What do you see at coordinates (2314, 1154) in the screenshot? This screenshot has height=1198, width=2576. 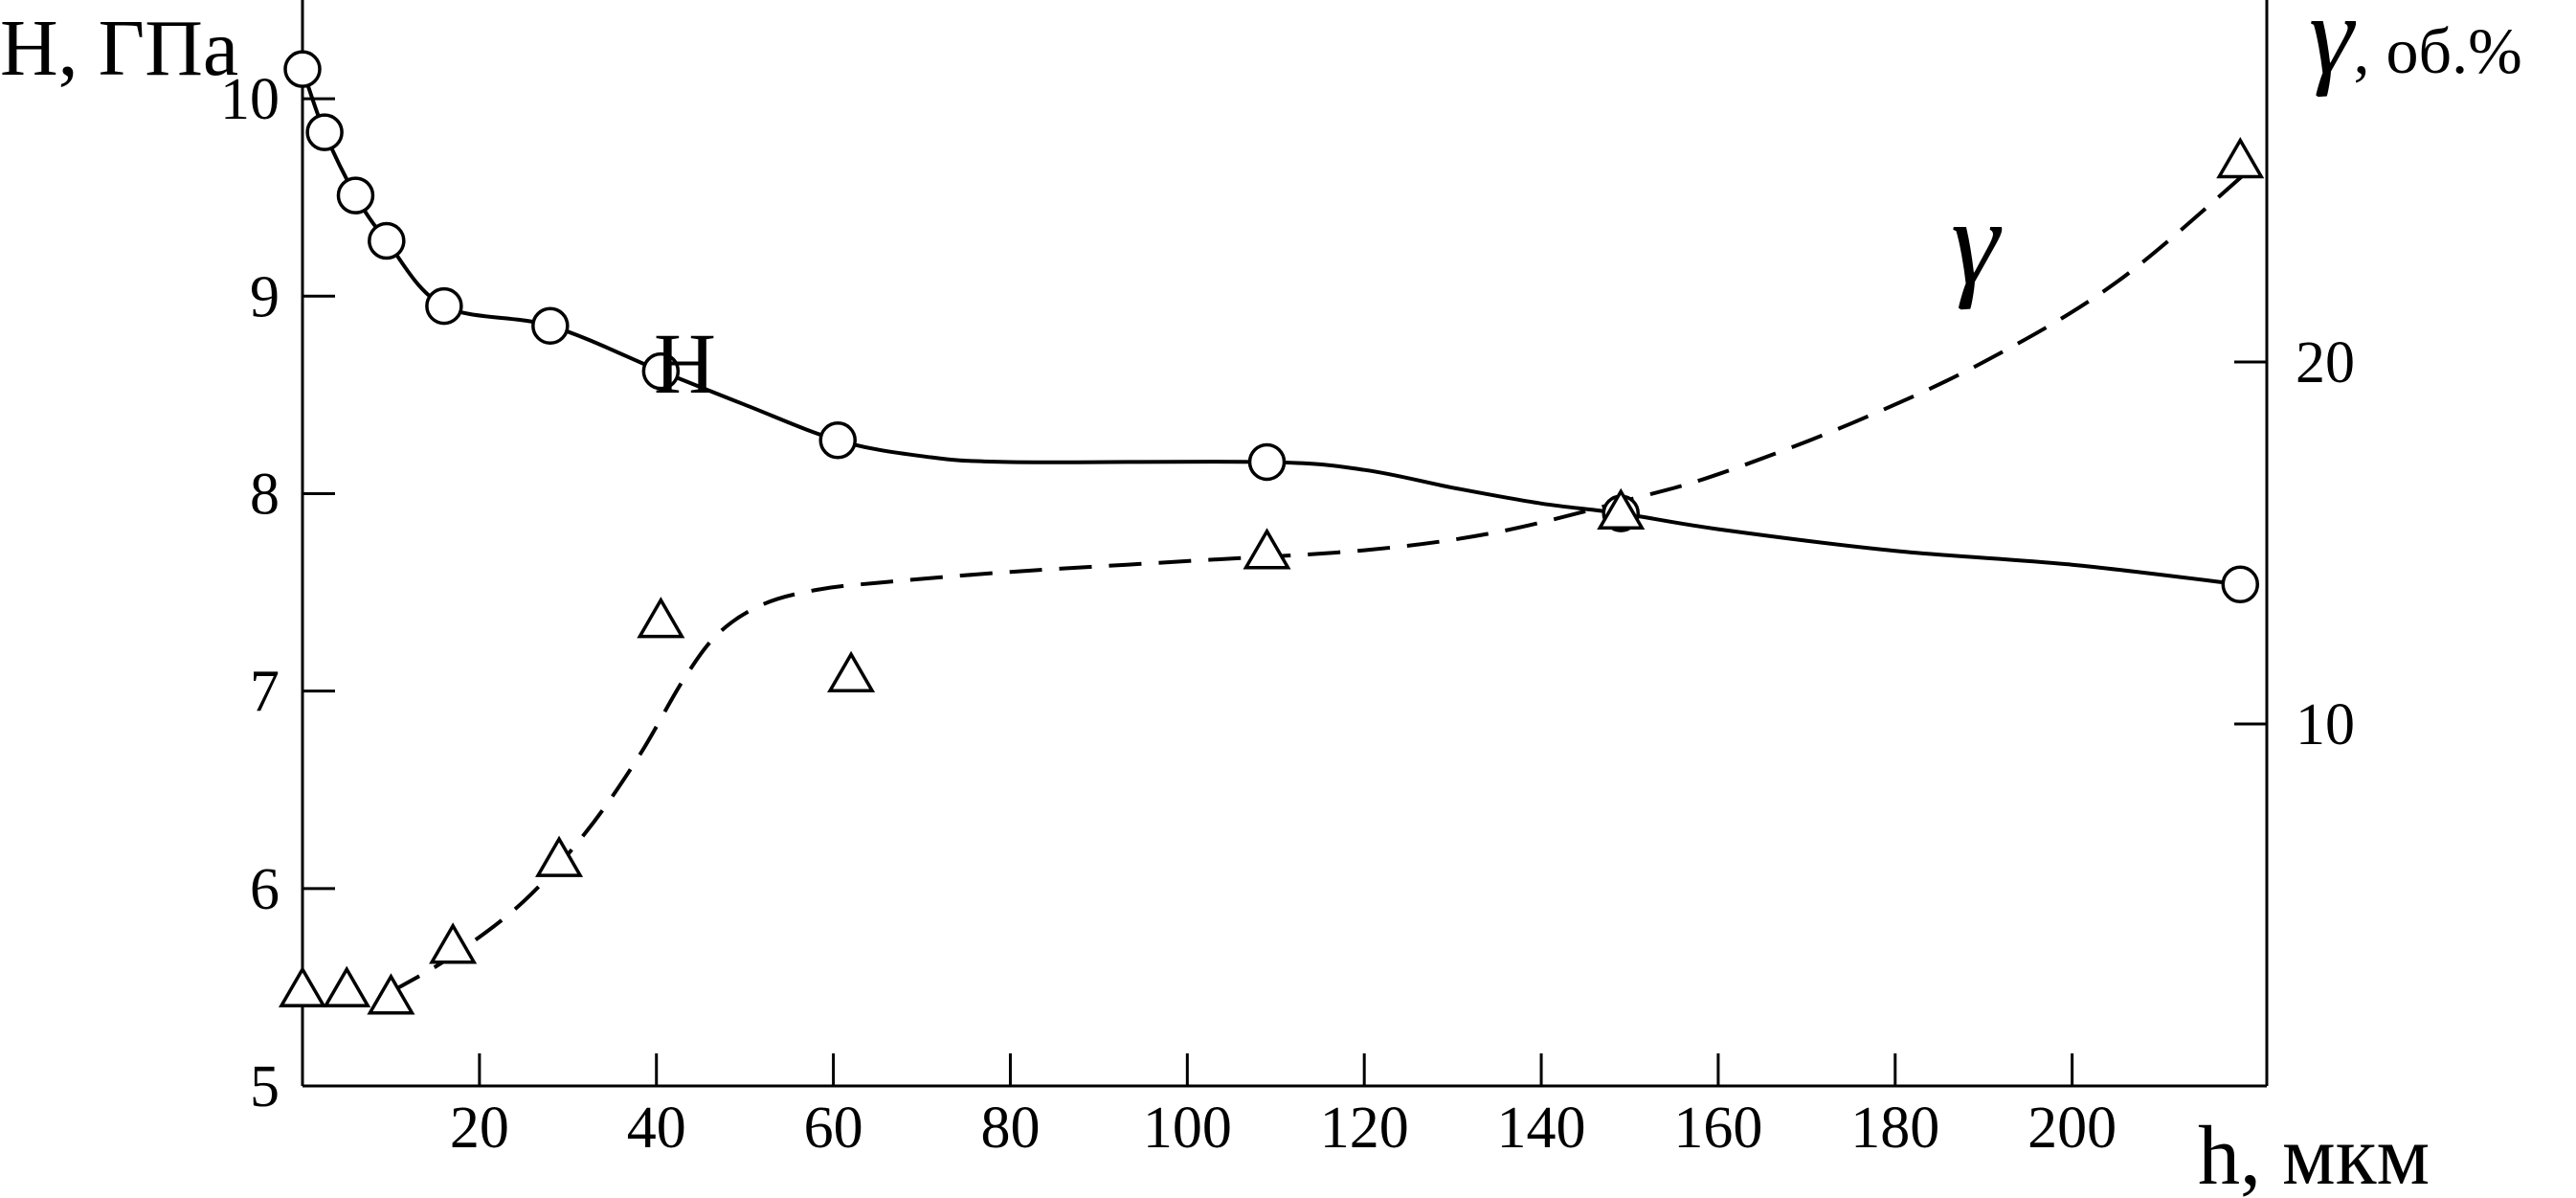 I see `x-axis-title: h, мкм` at bounding box center [2314, 1154].